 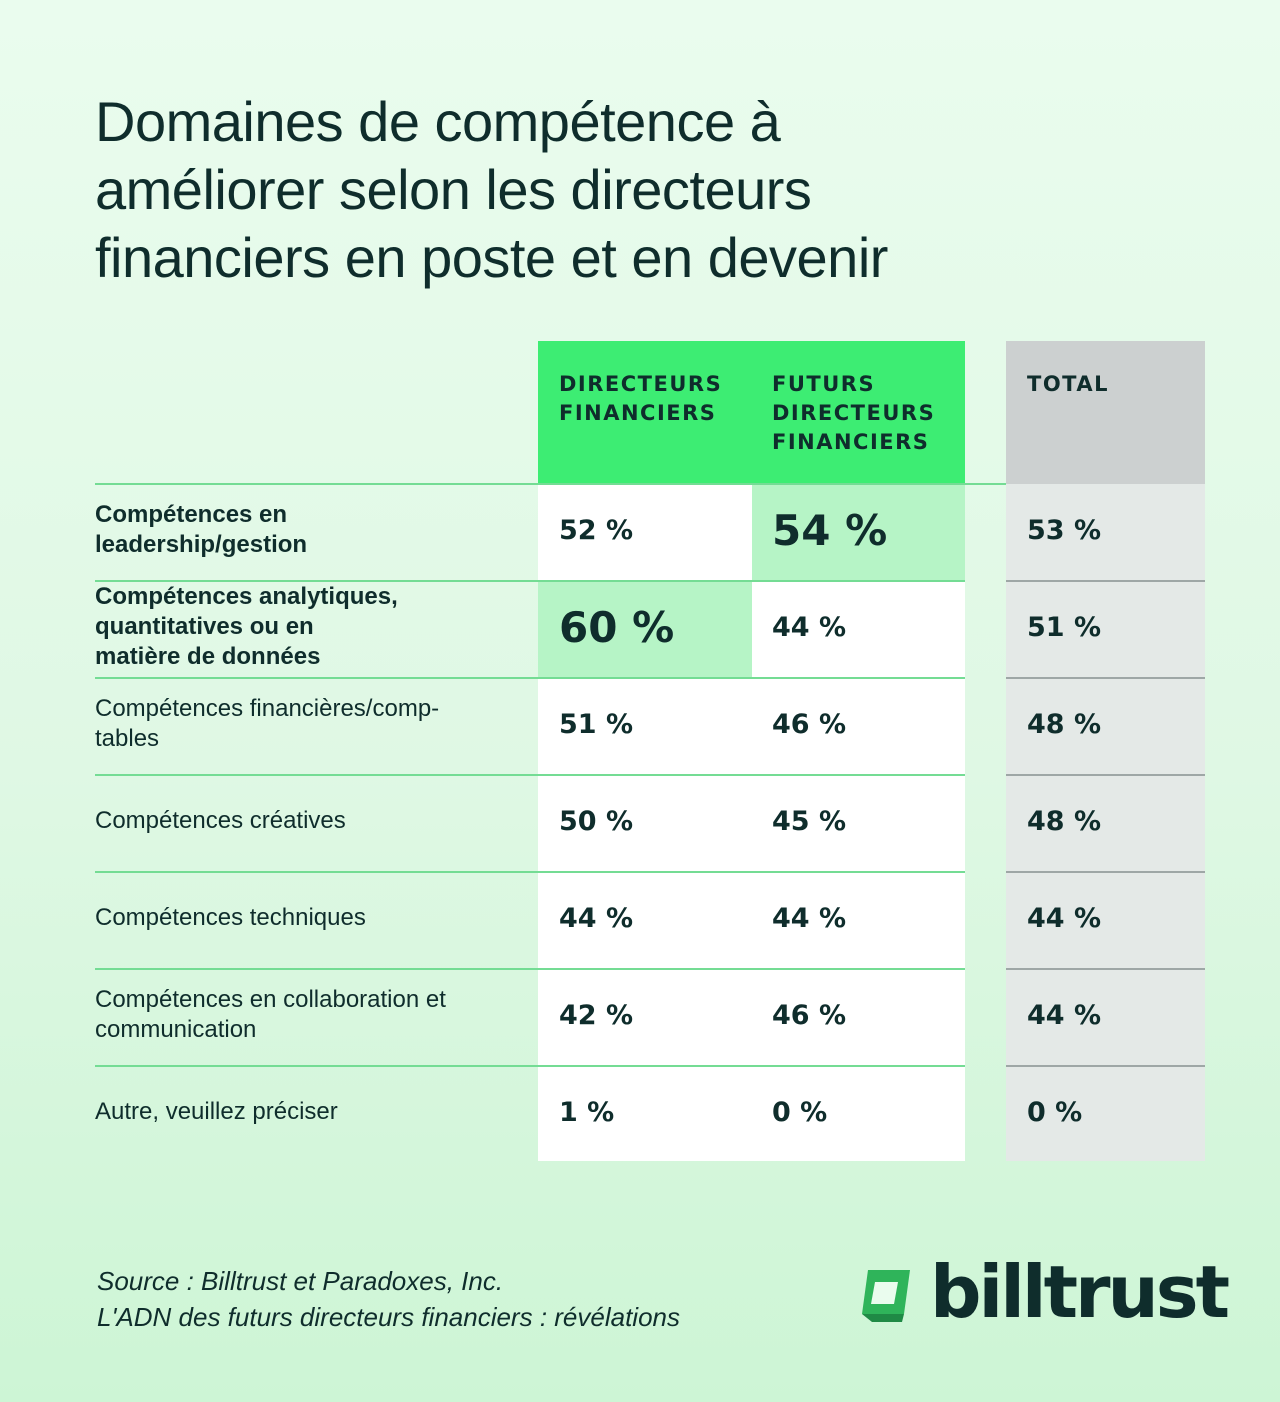 What do you see at coordinates (809, 821) in the screenshot?
I see `value-cell: 45 %` at bounding box center [809, 821].